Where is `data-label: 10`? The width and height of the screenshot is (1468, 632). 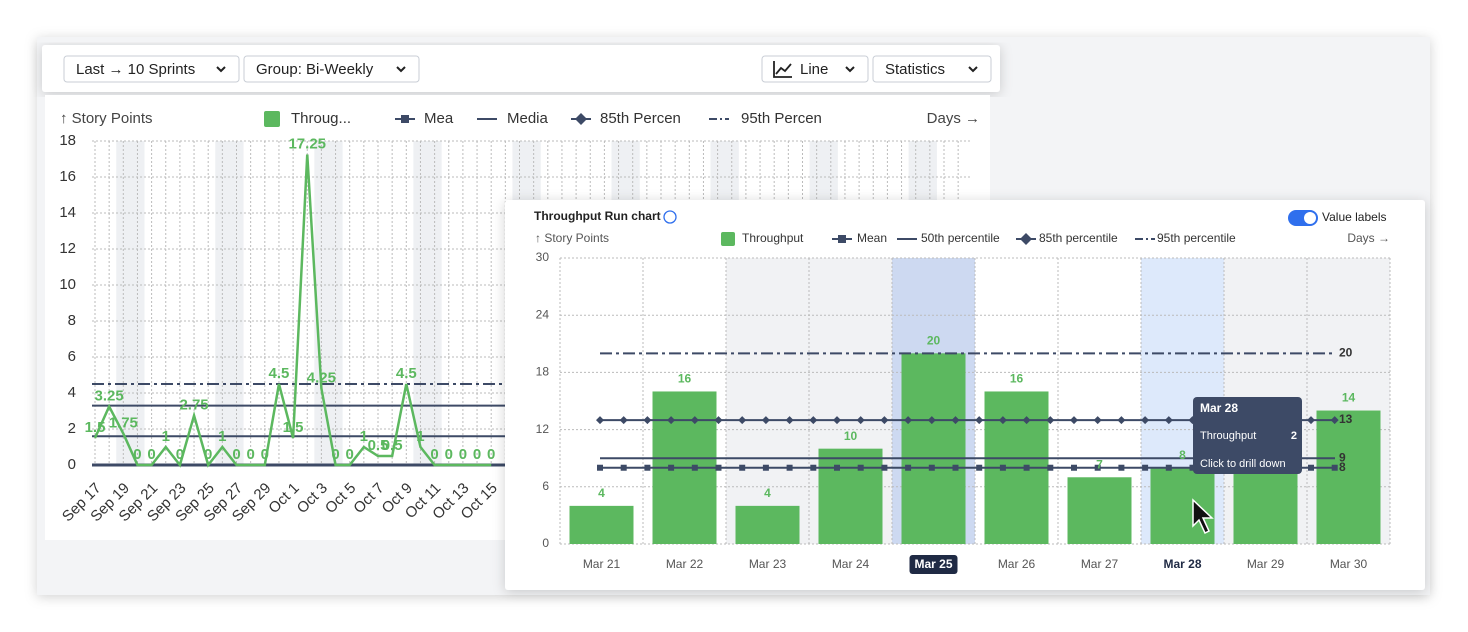 data-label: 10 is located at coordinates (851, 436).